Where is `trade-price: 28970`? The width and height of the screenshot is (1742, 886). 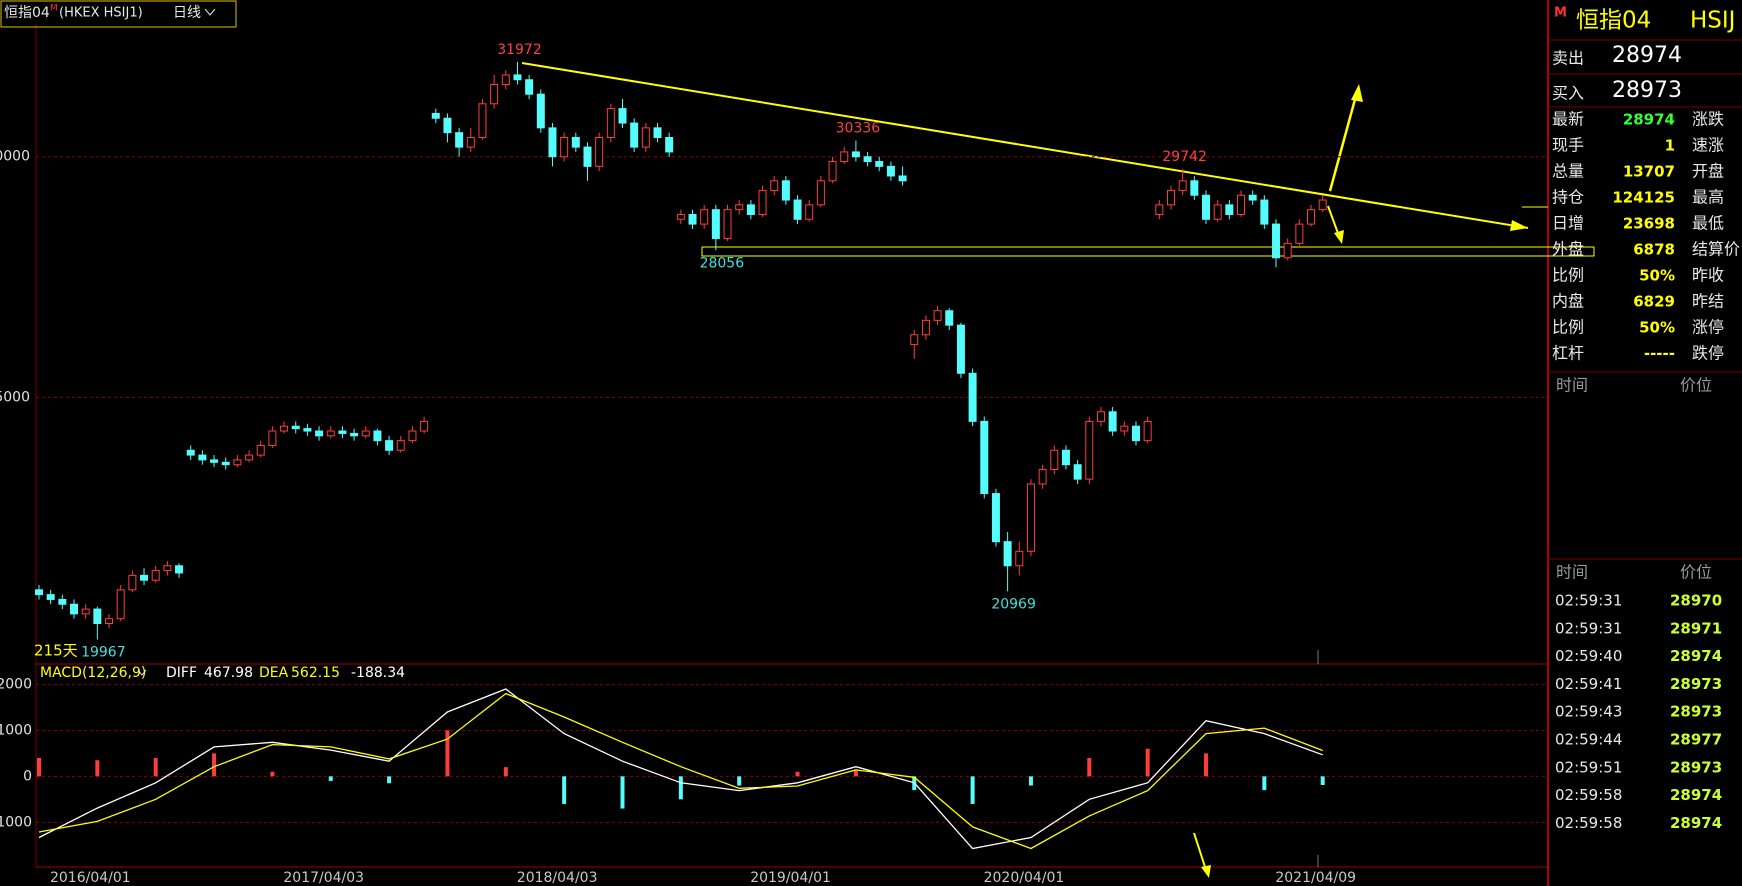
trade-price: 28970 is located at coordinates (1696, 601).